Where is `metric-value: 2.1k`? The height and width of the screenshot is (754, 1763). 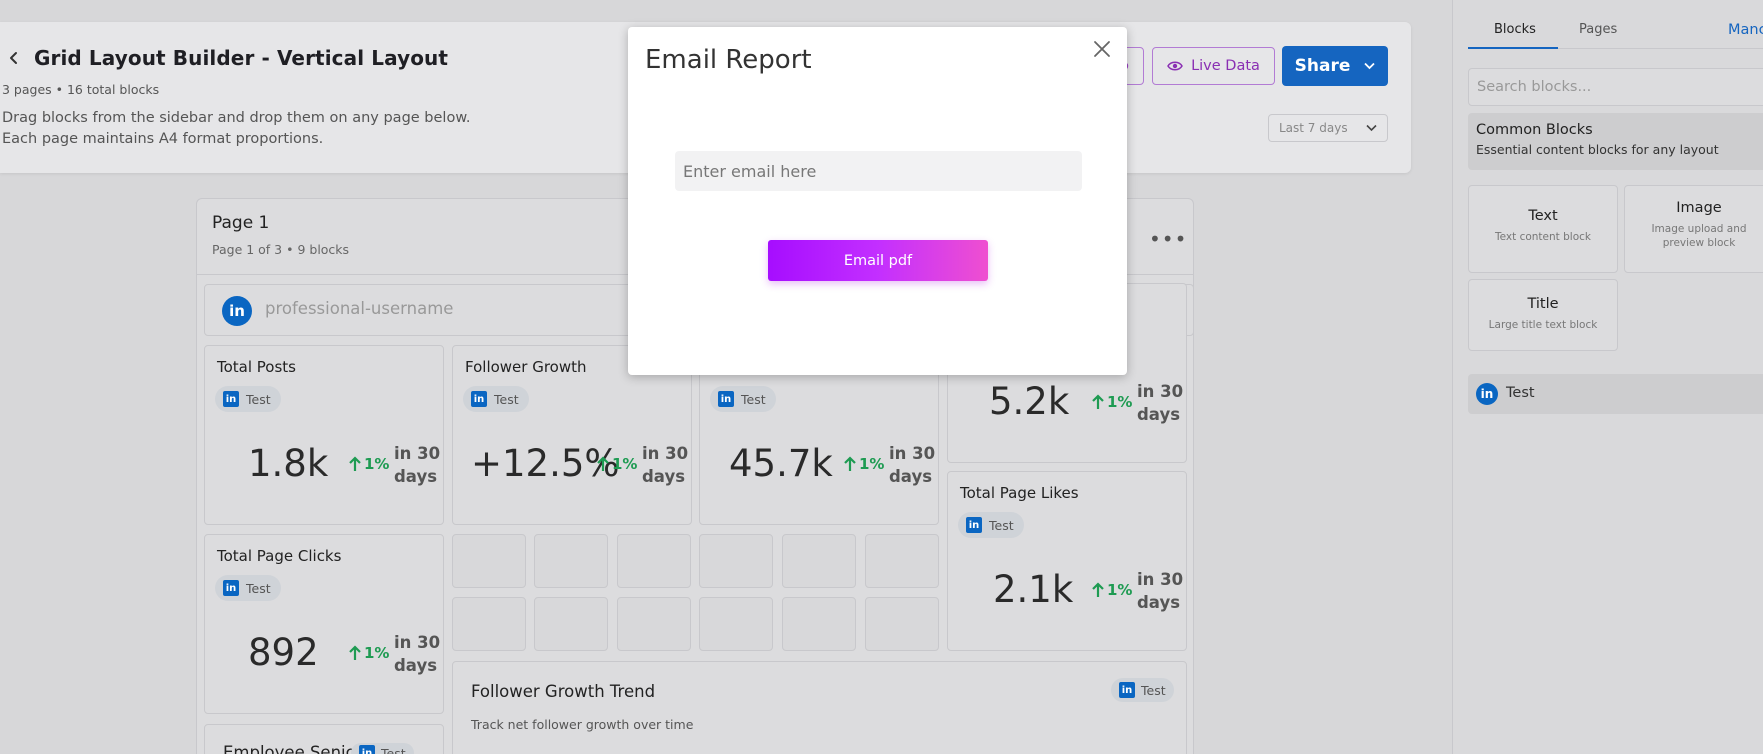
metric-value: 2.1k is located at coordinates (1033, 589).